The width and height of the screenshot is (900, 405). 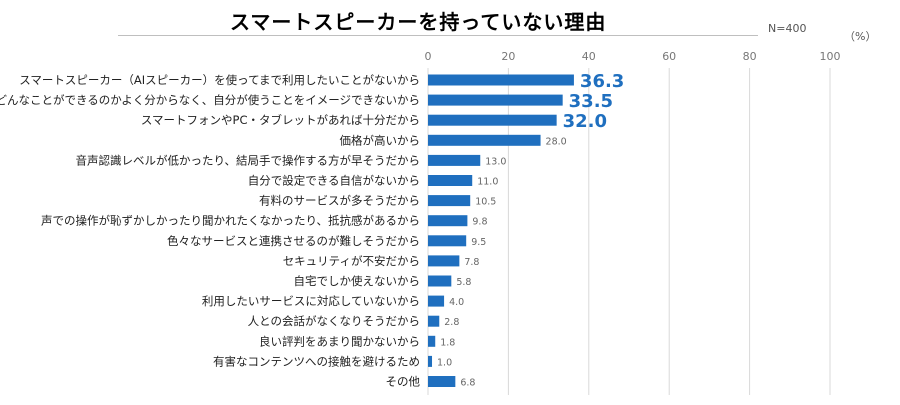 What do you see at coordinates (230, 221) in the screenshot?
I see `category-label: 声での操作が恥ずかしかったり聞かれたくなかったり、抵抗感があるから` at bounding box center [230, 221].